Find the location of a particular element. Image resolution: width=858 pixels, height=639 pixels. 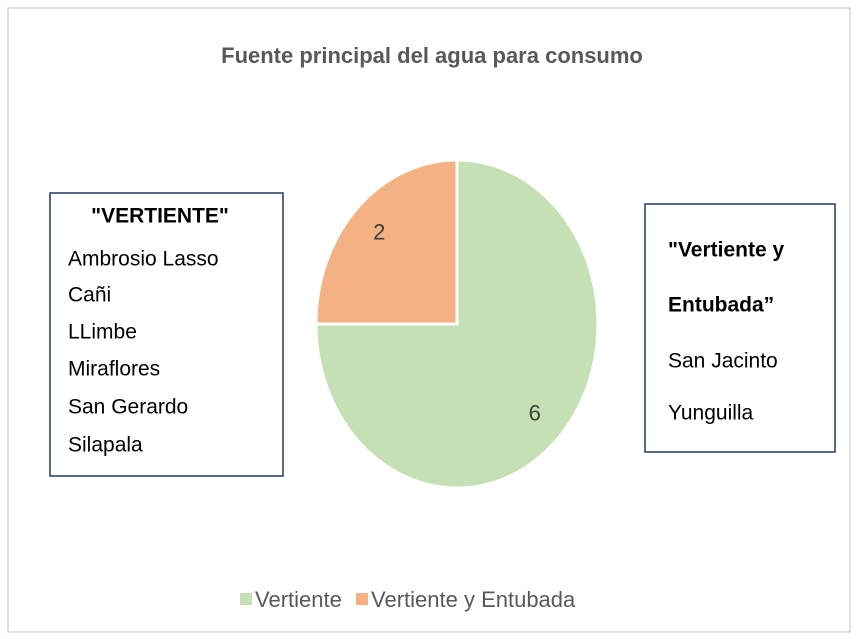

chart-title: Fuente principal del agua para consumo is located at coordinates (432, 55).